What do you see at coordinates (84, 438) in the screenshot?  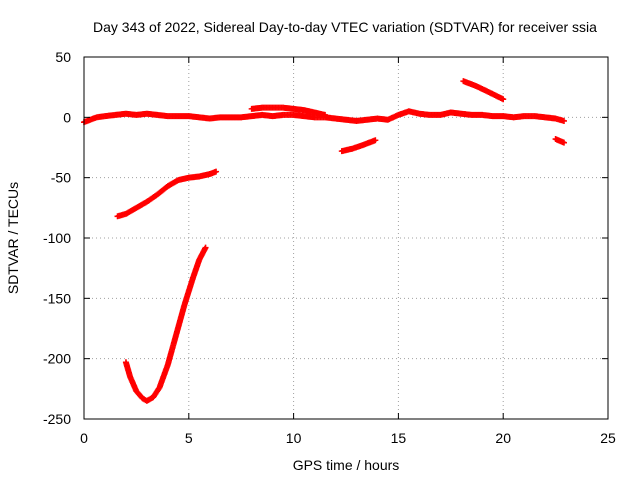 I see `x-tick-label: 0` at bounding box center [84, 438].